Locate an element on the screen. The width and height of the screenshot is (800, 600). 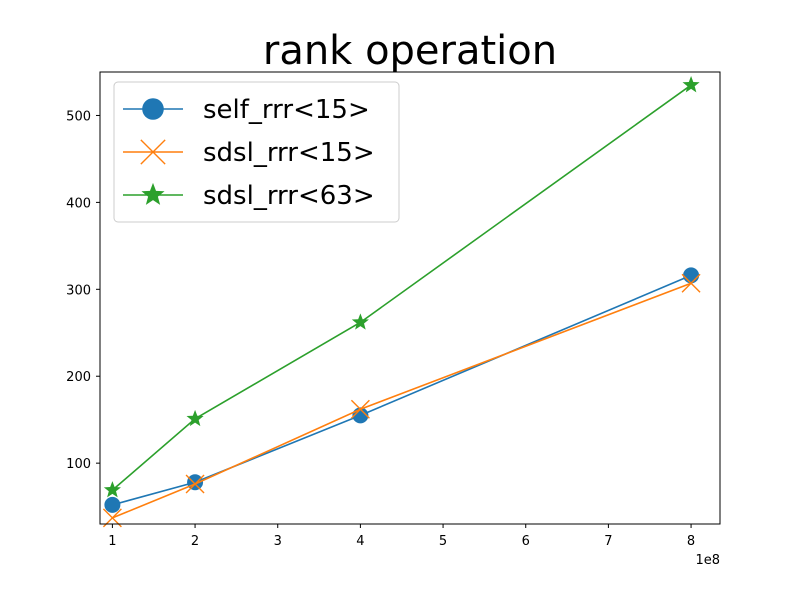
legend-entry-2-marker is located at coordinates (153, 152).